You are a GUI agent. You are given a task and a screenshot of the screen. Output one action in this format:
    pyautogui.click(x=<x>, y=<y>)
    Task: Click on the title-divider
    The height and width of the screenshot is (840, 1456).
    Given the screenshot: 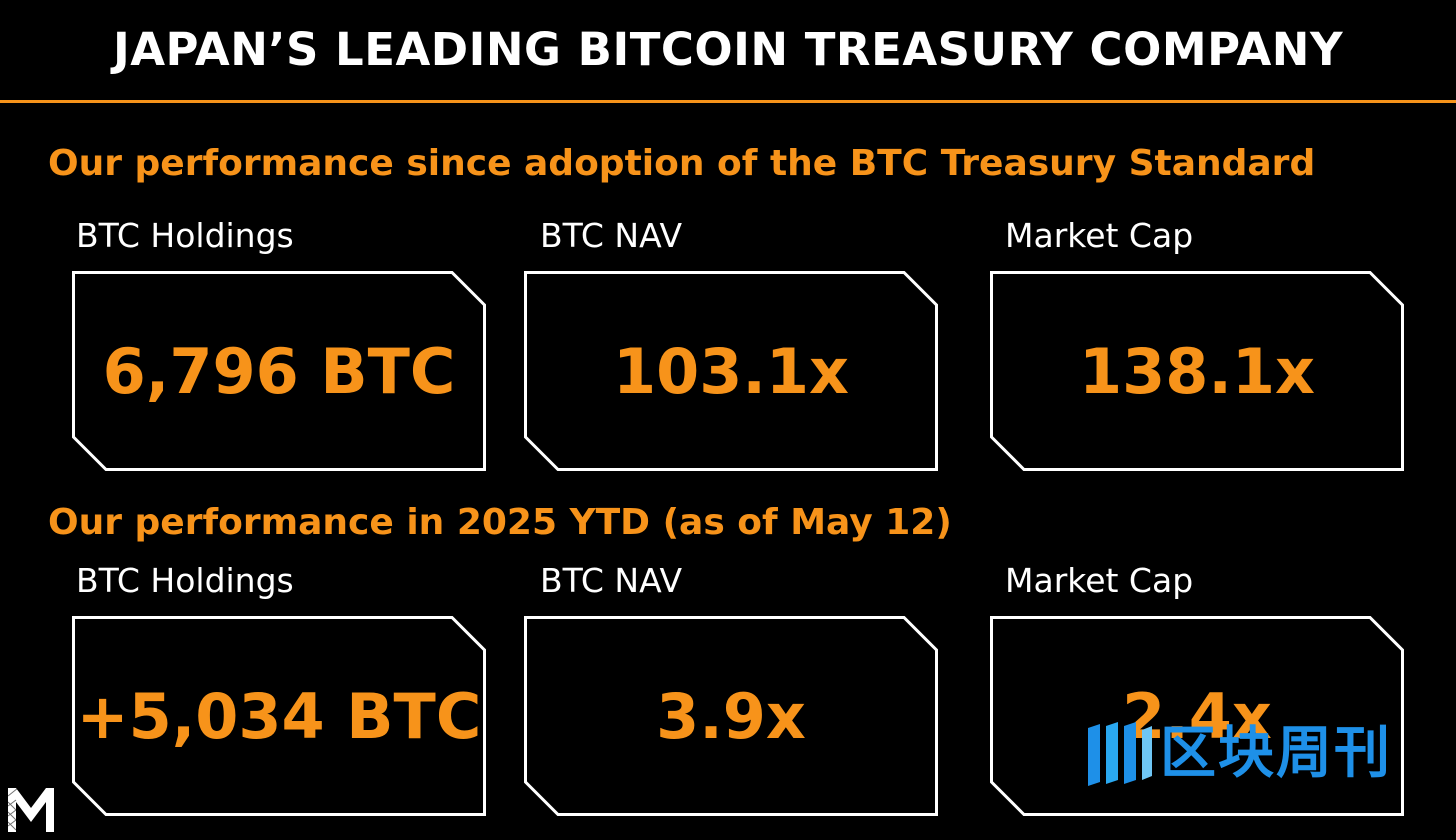 What is the action you would take?
    pyautogui.click(x=728, y=101)
    